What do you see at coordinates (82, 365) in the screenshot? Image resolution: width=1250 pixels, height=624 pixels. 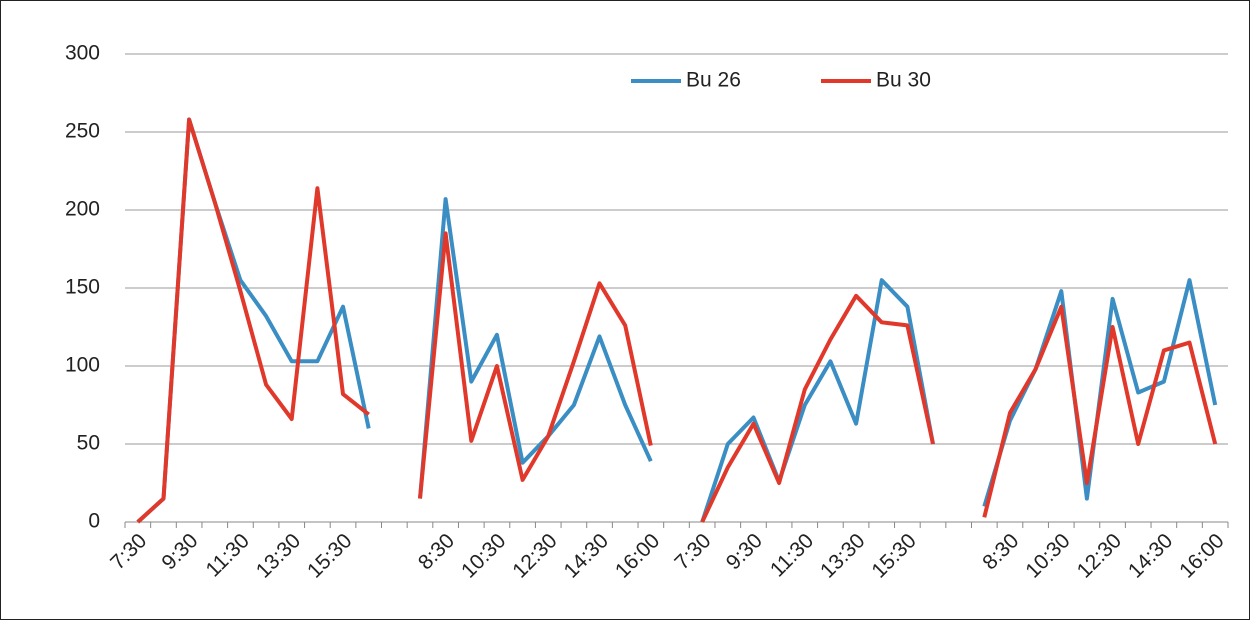 I see `y-tick-label: 100` at bounding box center [82, 365].